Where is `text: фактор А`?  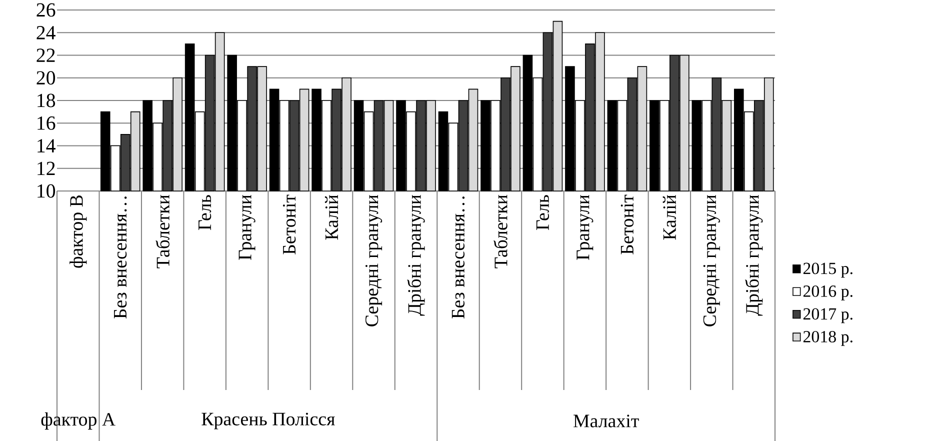
text: фактор А is located at coordinates (78, 421).